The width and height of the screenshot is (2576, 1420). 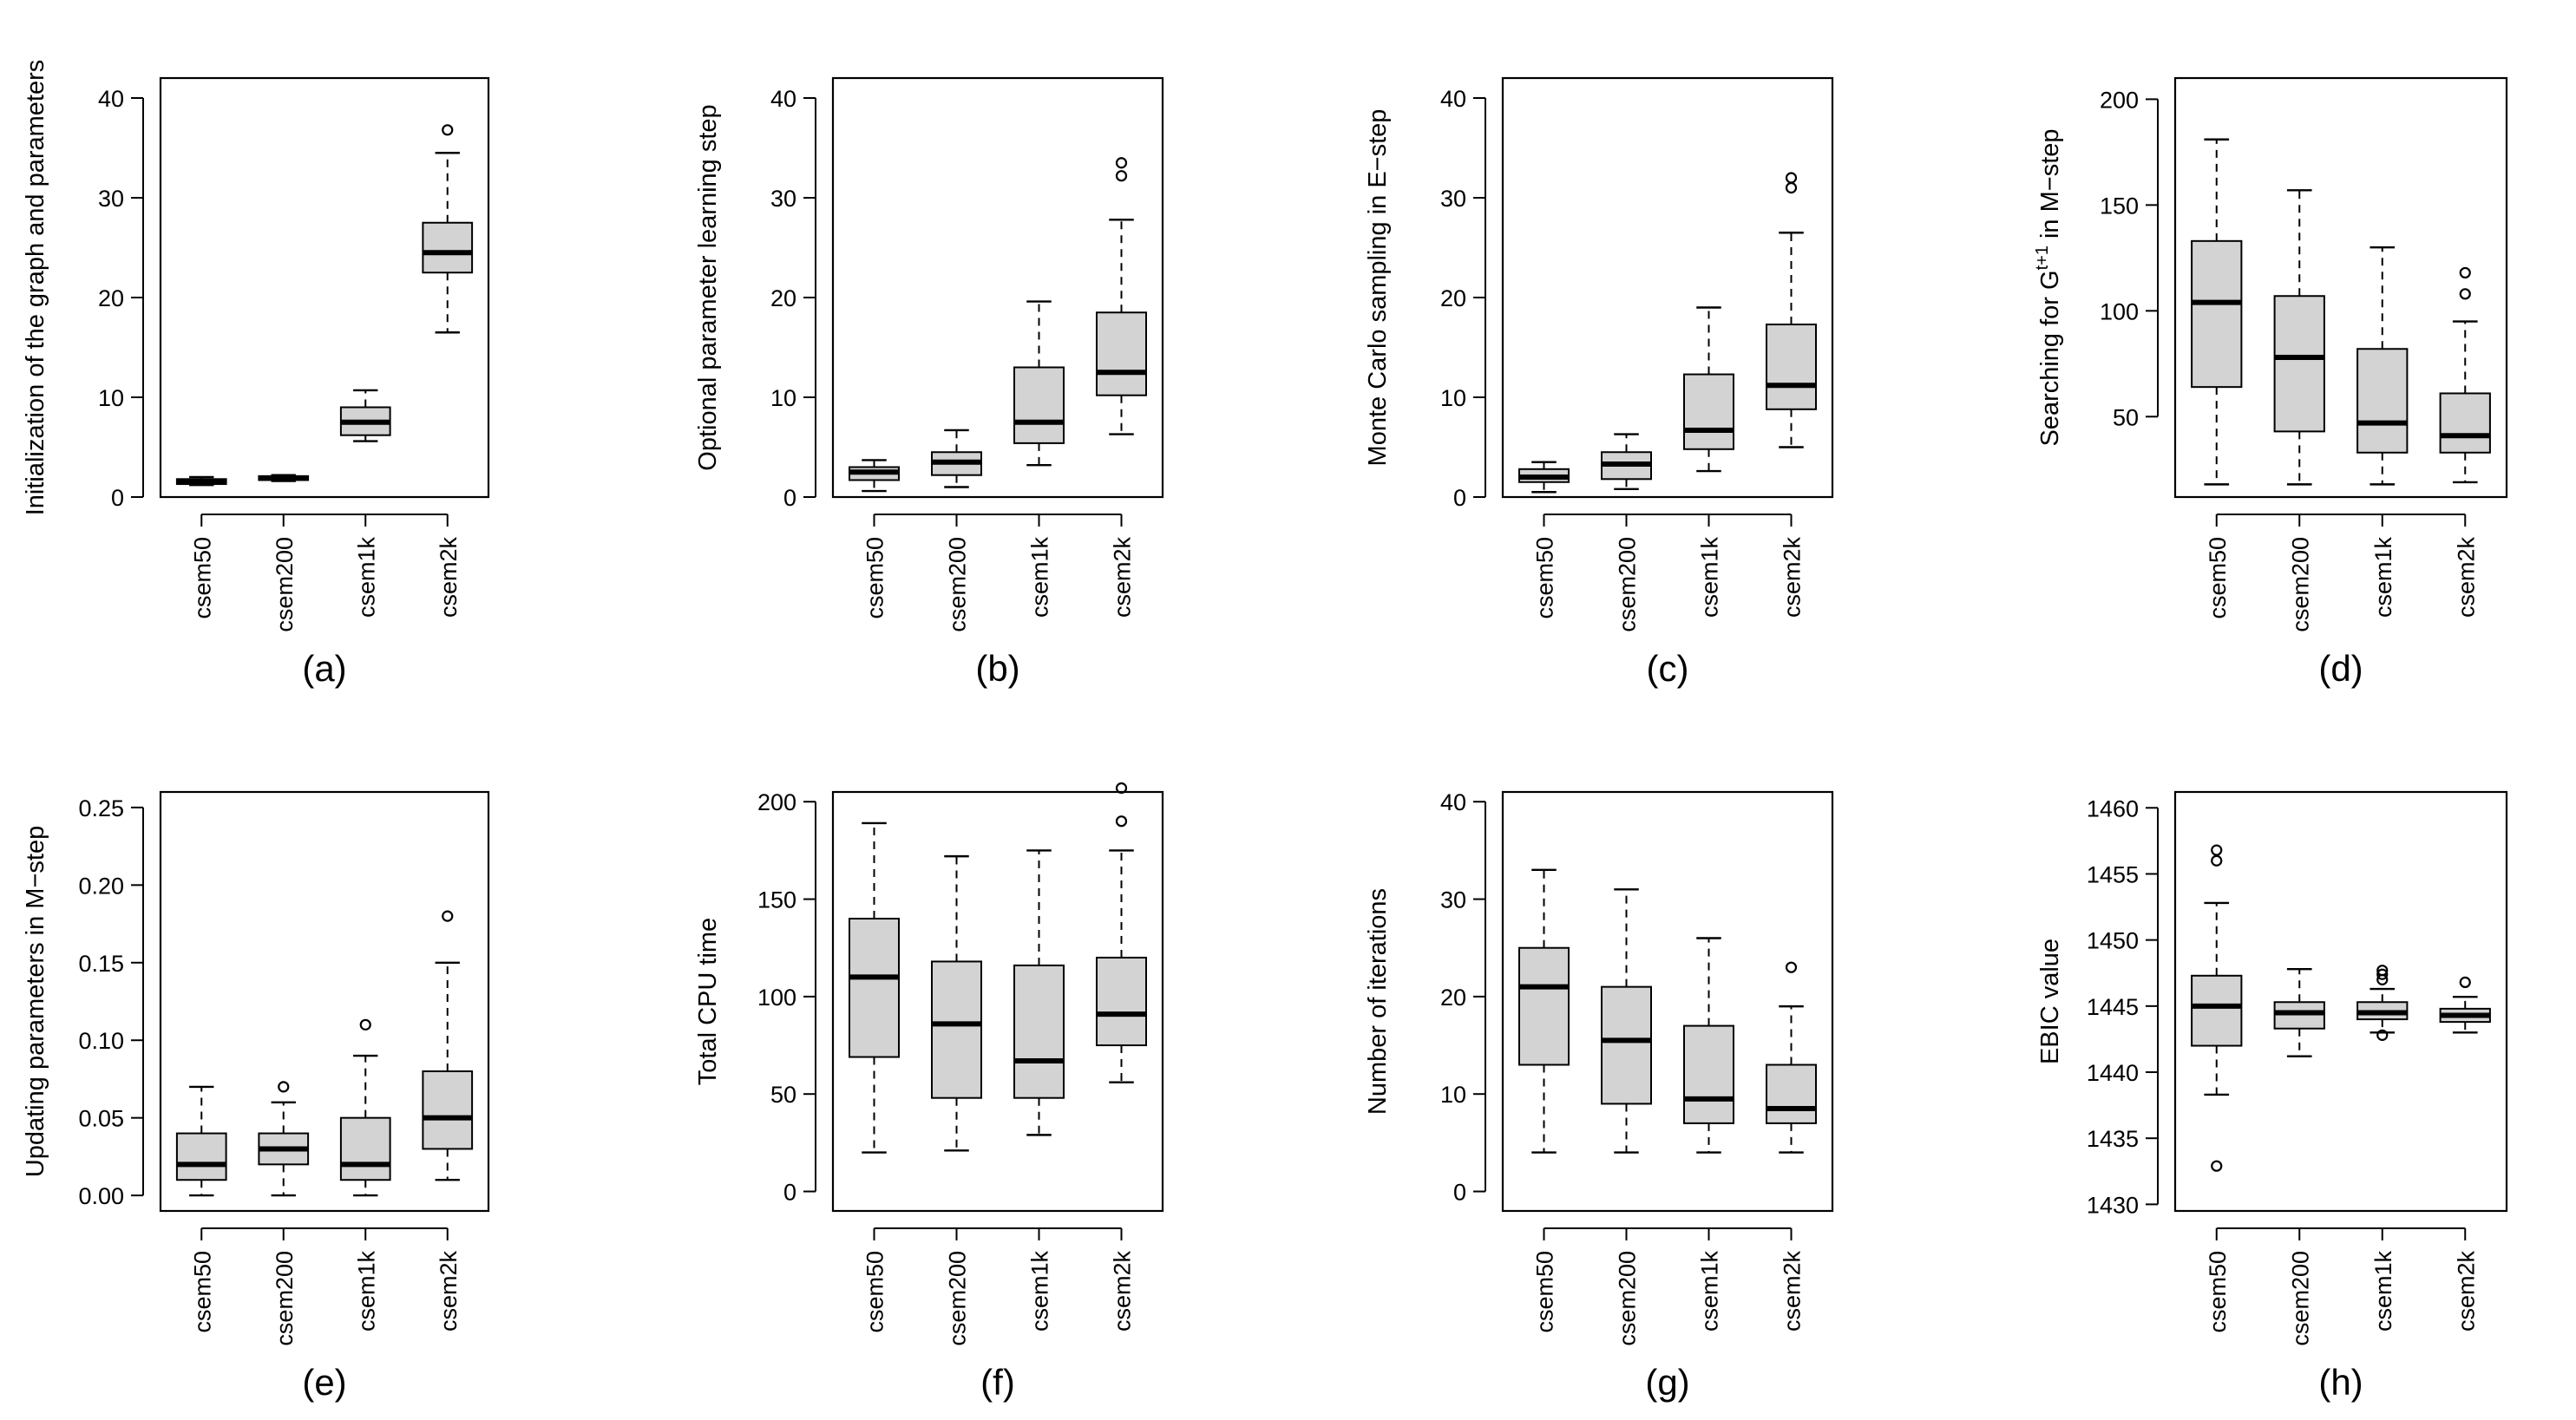 What do you see at coordinates (2113, 808) in the screenshot?
I see `y-tick-label: 1460` at bounding box center [2113, 808].